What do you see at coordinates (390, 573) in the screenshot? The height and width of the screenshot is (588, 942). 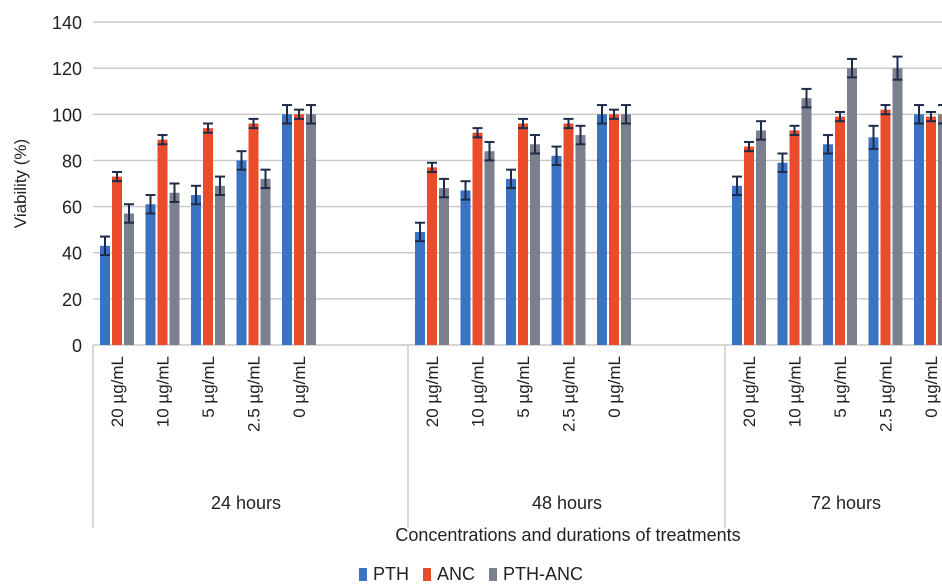 I see `legend-label-pth: PTH` at bounding box center [390, 573].